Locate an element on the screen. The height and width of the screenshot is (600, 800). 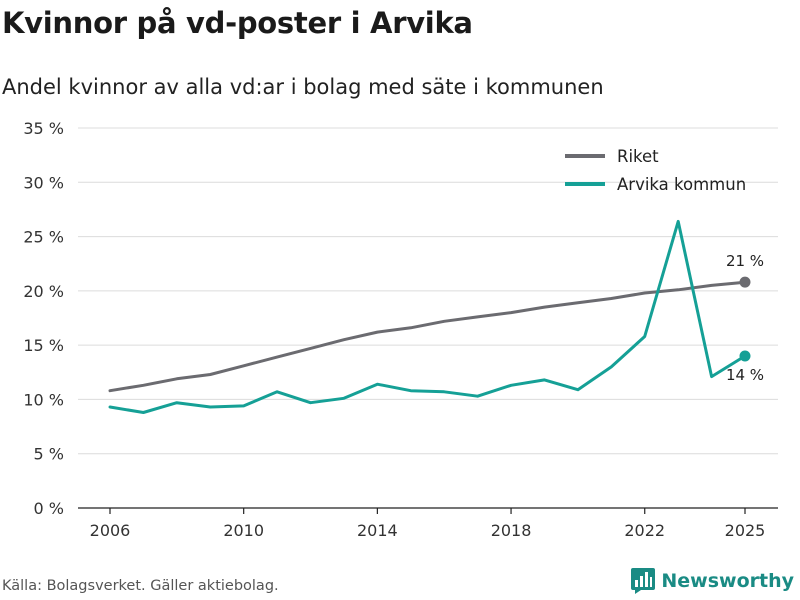
legend-label-riket: Riket is located at coordinates (638, 156).